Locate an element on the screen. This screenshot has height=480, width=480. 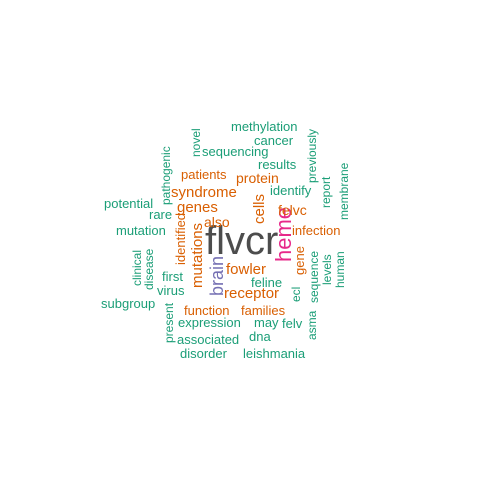
word-sequence: sequence is located at coordinates (314, 277).